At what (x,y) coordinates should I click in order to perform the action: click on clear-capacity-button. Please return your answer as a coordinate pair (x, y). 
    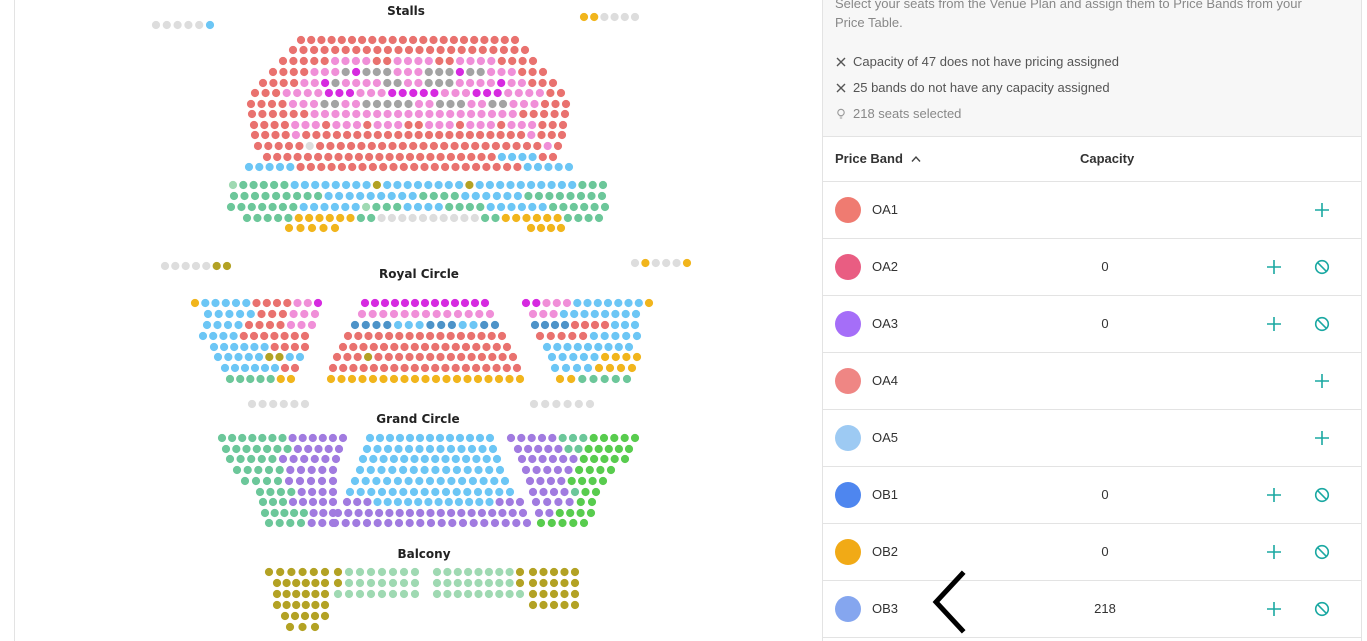
    Looking at the image, I should click on (1322, 267).